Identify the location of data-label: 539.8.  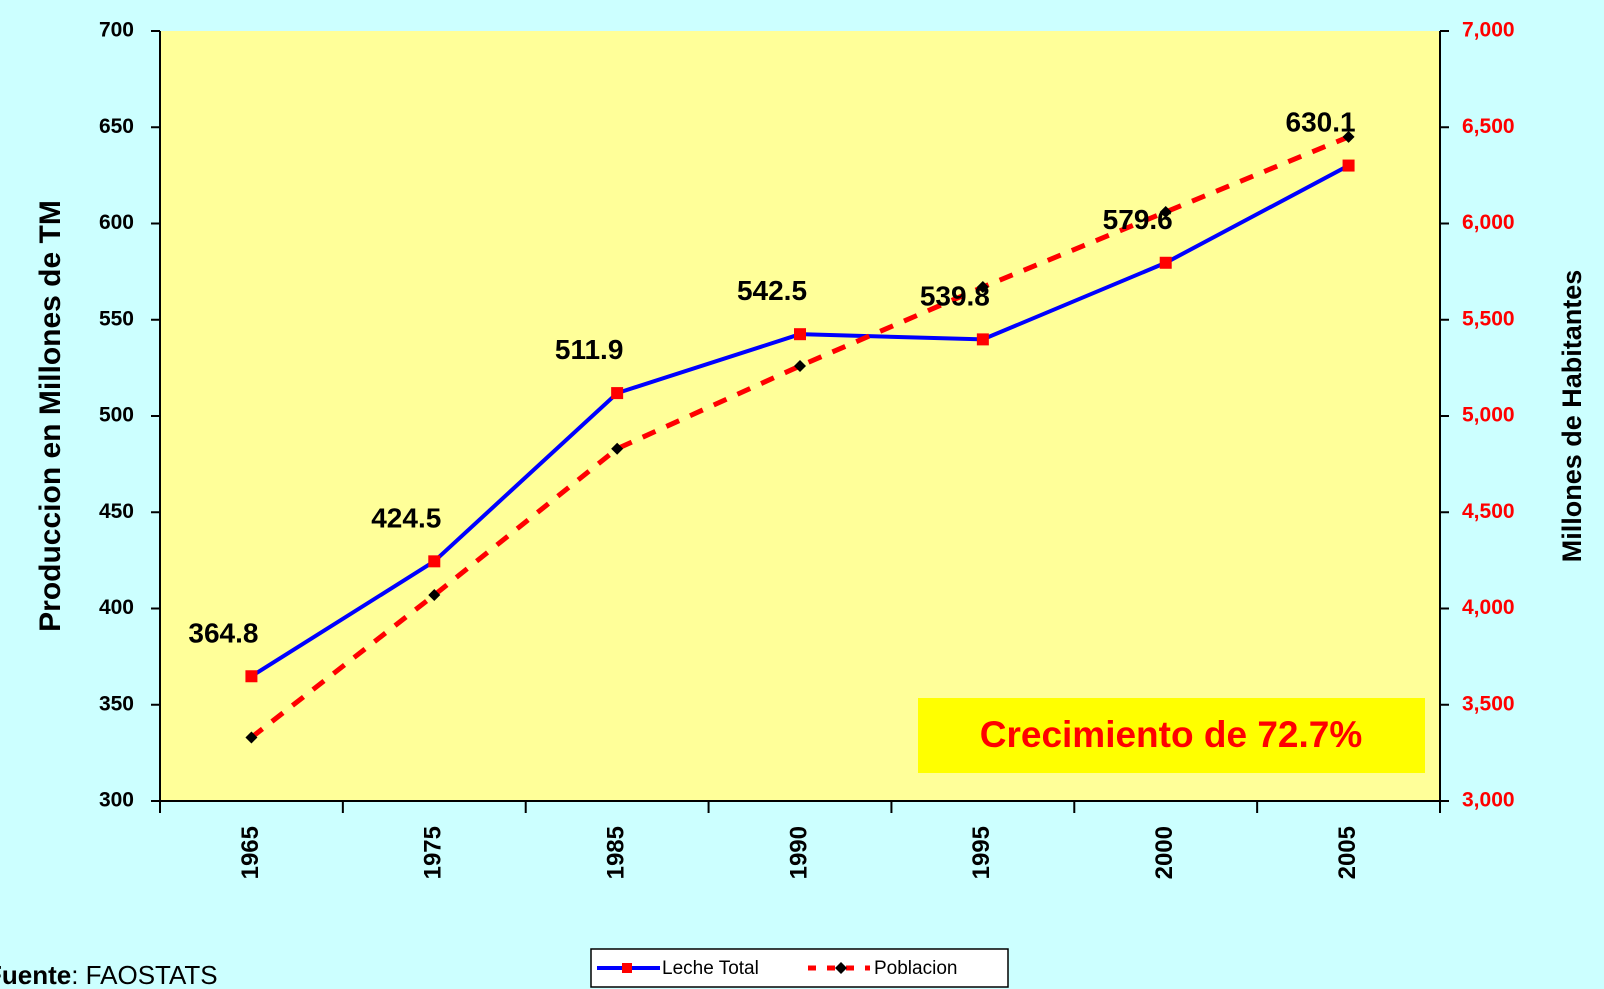
(955, 295).